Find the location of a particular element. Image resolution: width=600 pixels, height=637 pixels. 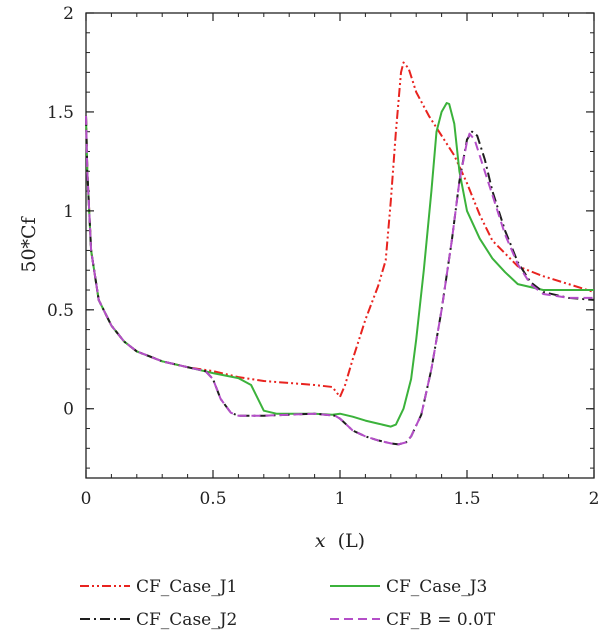

x-axis-title-variable: x is located at coordinates (320, 541).